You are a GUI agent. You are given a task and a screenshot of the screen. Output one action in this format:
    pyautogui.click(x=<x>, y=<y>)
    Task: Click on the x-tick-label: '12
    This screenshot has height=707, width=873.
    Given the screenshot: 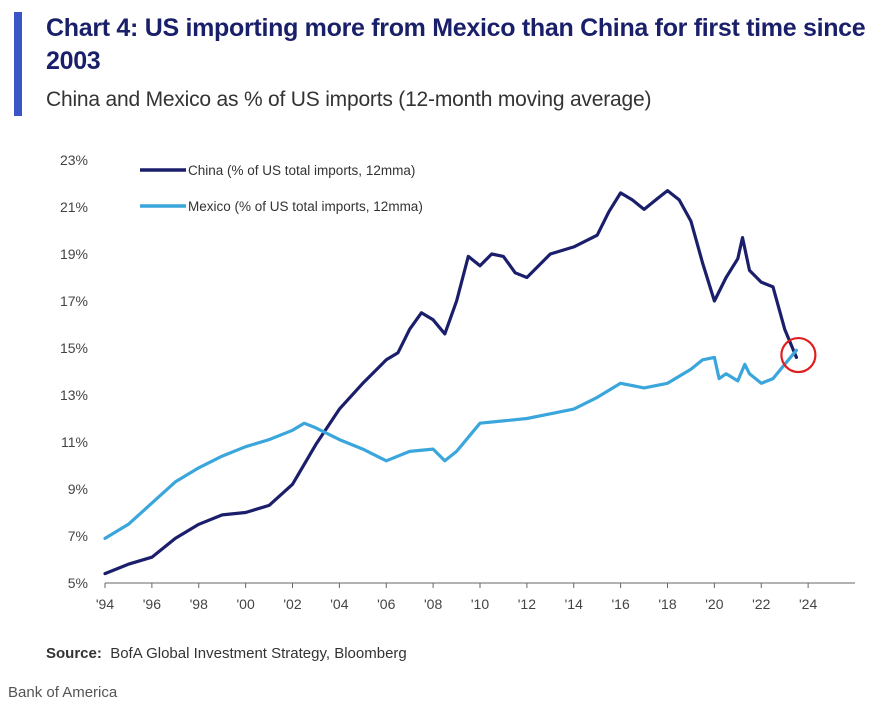 What is the action you would take?
    pyautogui.click(x=527, y=604)
    